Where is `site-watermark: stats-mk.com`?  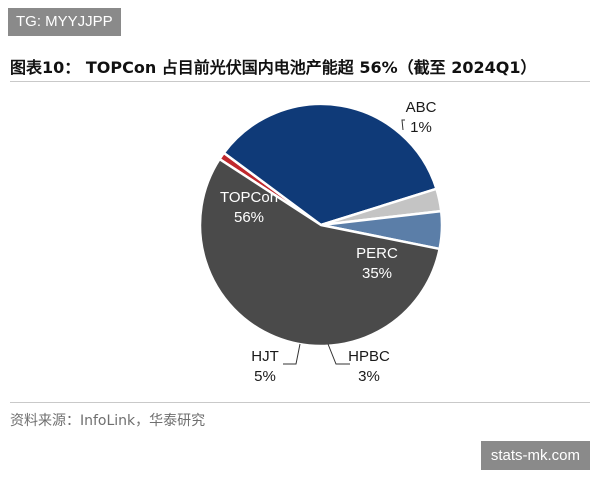 site-watermark: stats-mk.com is located at coordinates (535, 455).